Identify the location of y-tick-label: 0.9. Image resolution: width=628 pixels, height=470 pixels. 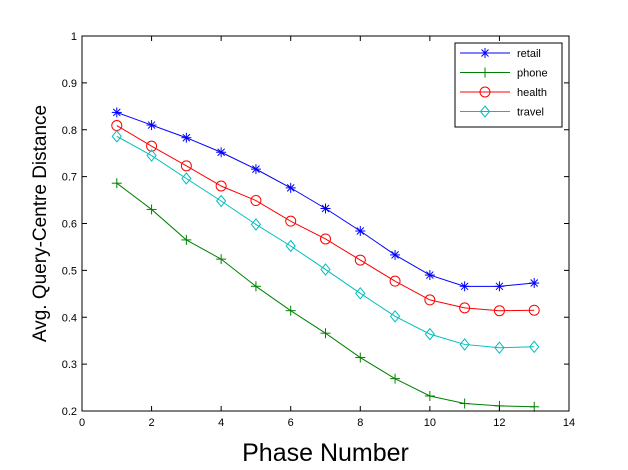
(69, 84).